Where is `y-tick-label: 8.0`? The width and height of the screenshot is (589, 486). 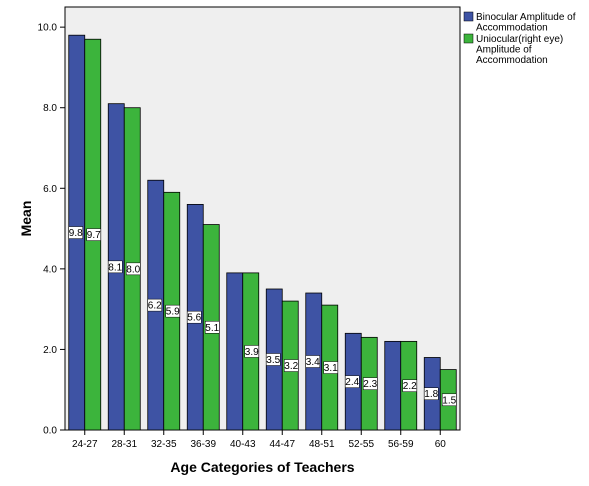 y-tick-label: 8.0 is located at coordinates (50, 108).